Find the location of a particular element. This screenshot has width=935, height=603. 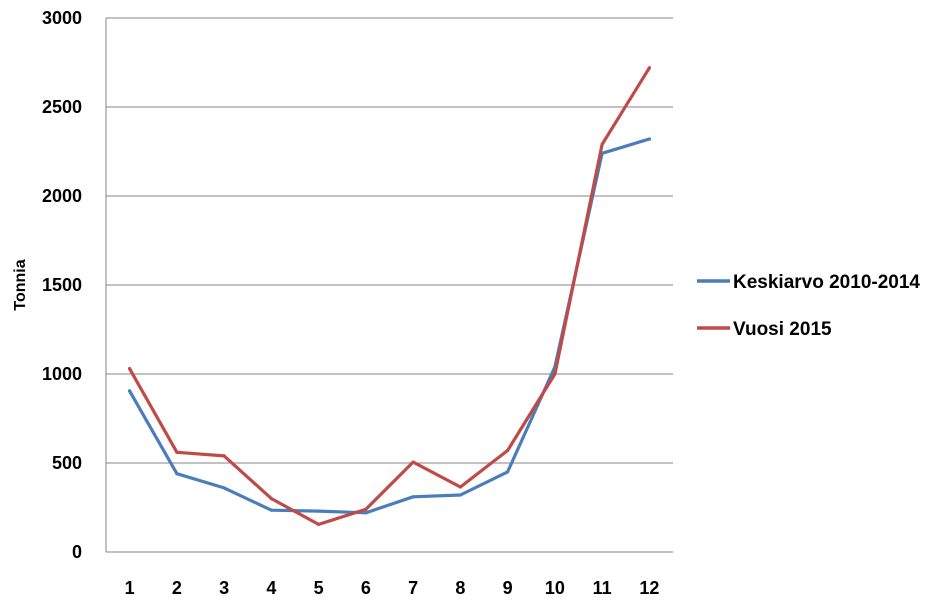

y-tick-label: 1000 is located at coordinates (62, 374).